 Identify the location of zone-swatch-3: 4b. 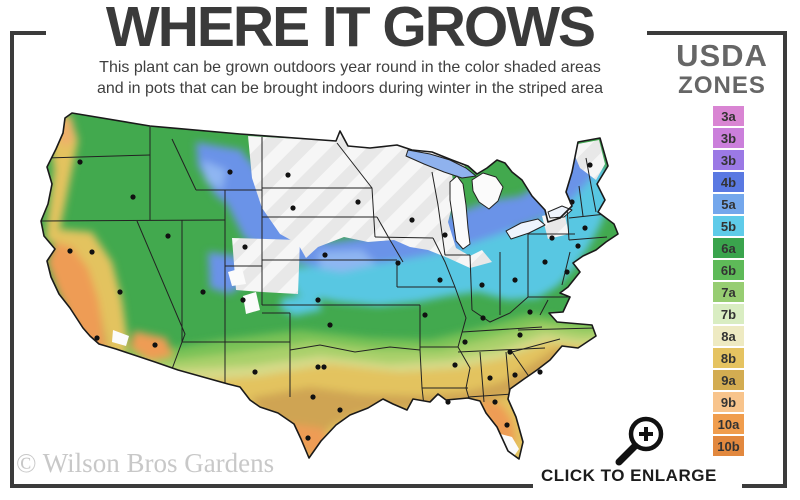
(728, 182).